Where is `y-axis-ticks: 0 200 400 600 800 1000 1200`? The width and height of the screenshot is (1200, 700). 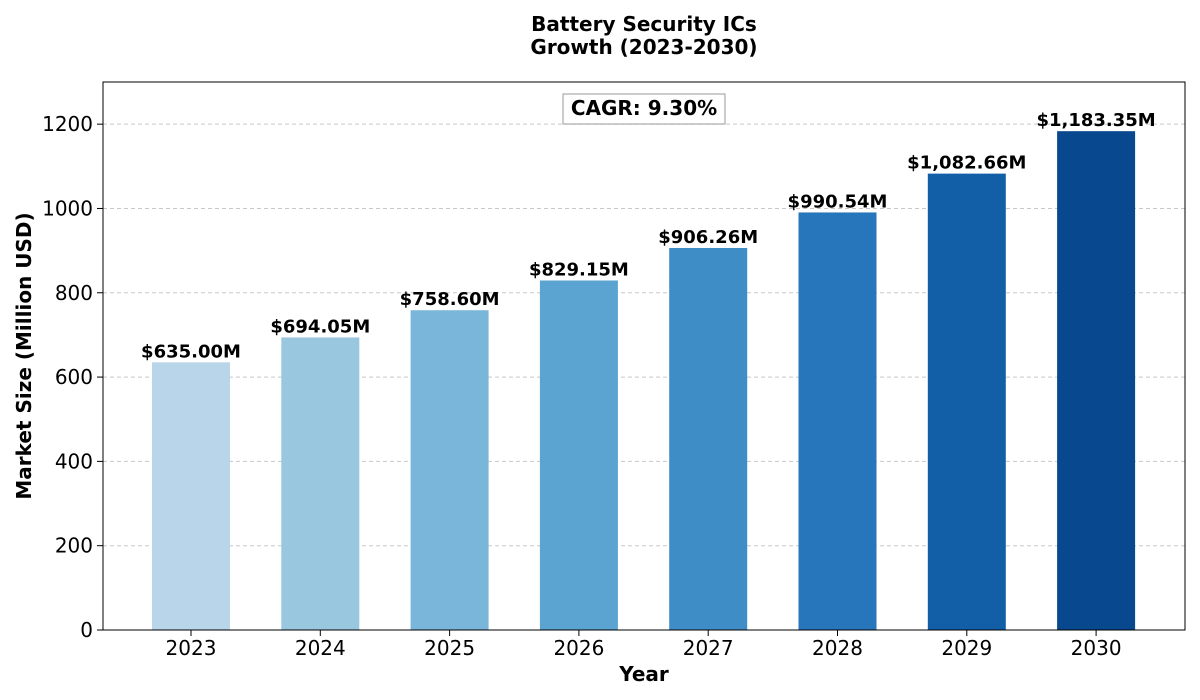 y-axis-ticks: 0 200 400 600 800 1000 1200 is located at coordinates (72, 377).